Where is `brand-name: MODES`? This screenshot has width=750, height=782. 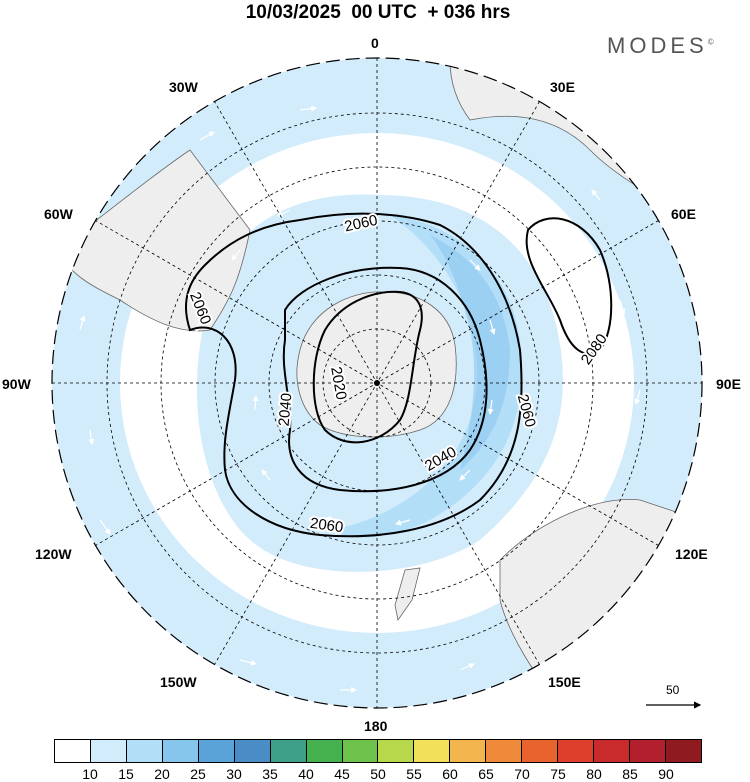 brand-name: MODES is located at coordinates (657, 45).